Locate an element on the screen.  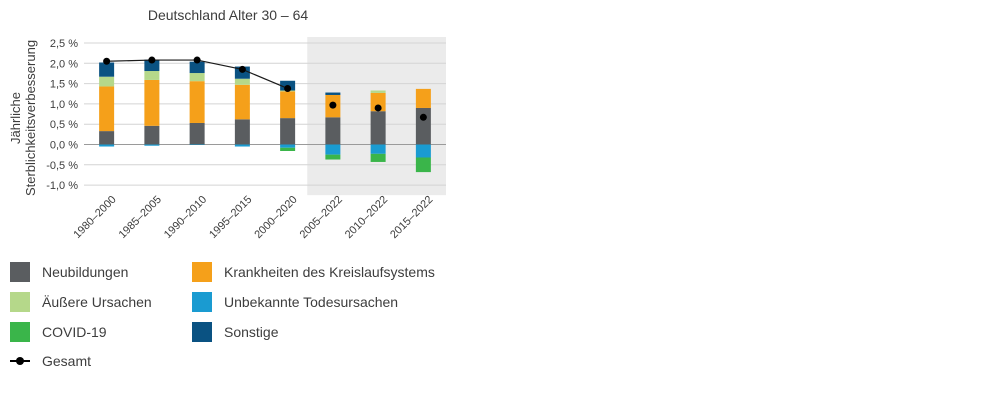
y-axis-label-line-2: Sterblichkeitsverbesserung is located at coordinates (30, 118).